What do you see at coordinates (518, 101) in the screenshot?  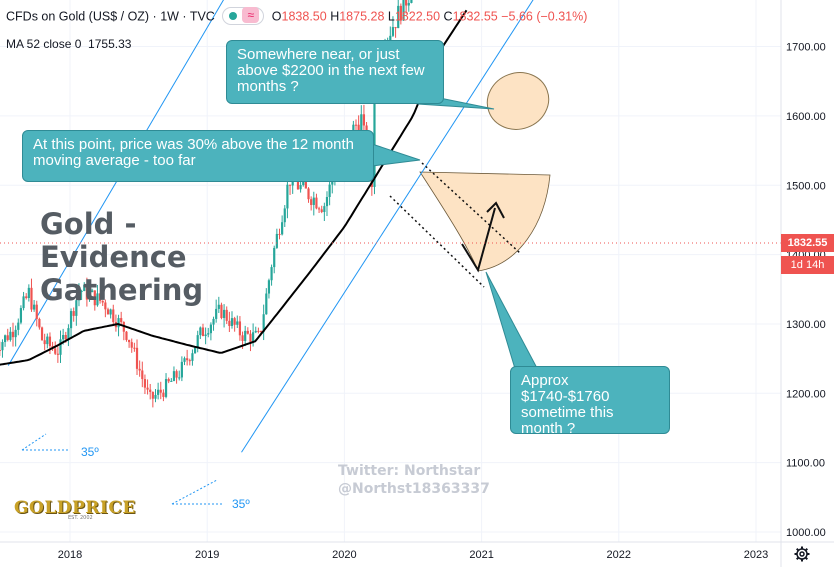 I see `target-ellipse` at bounding box center [518, 101].